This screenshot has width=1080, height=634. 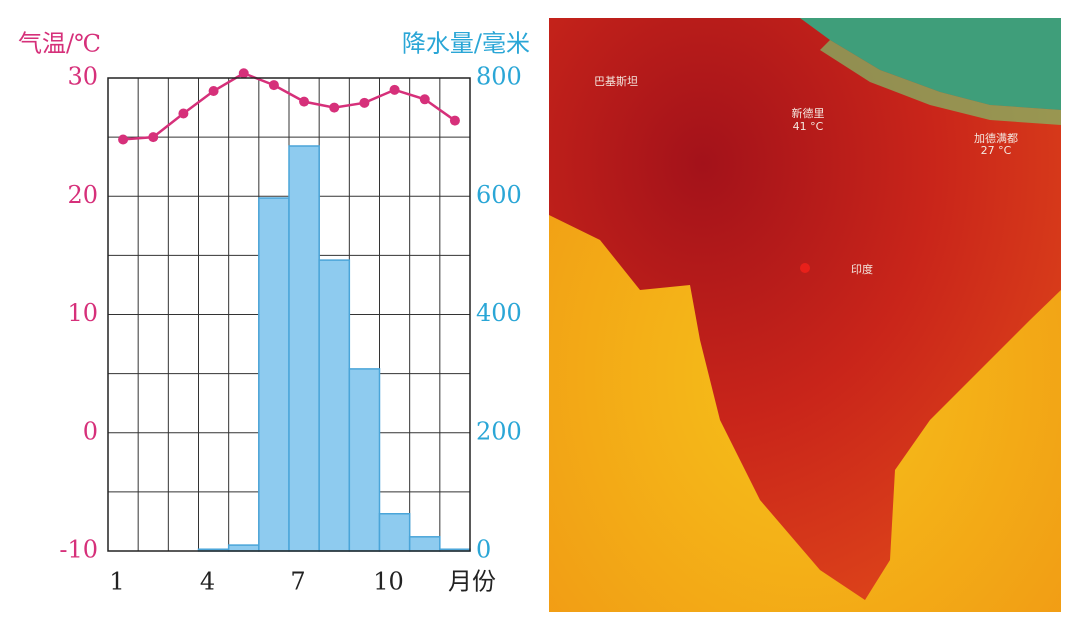 What do you see at coordinates (78, 550) in the screenshot?
I see `y-tick-label: -10` at bounding box center [78, 550].